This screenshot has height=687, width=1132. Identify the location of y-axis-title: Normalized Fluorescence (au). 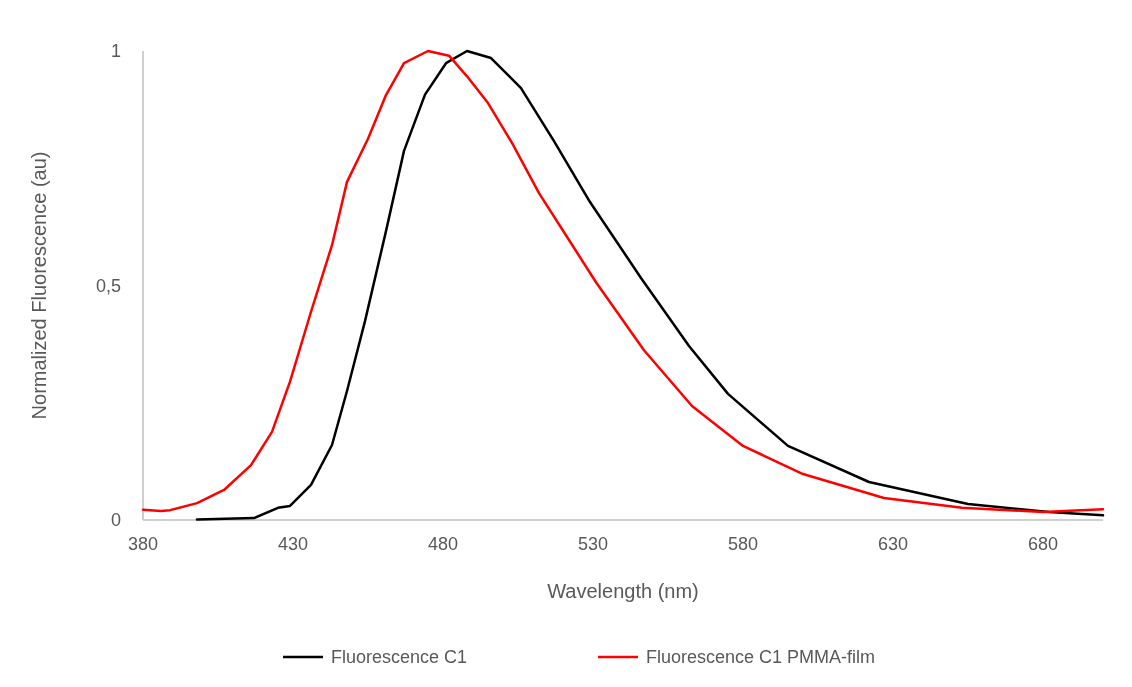
(39, 285).